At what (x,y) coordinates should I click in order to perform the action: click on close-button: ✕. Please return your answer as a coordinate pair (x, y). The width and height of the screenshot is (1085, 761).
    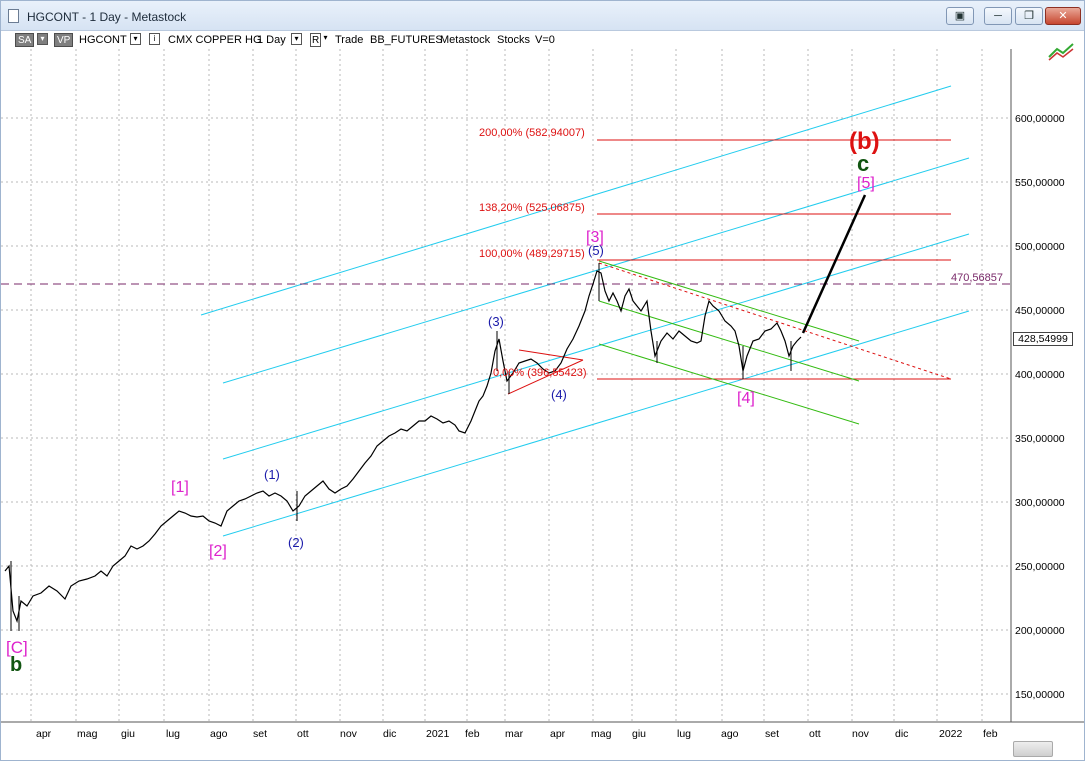
    Looking at the image, I should click on (1063, 16).